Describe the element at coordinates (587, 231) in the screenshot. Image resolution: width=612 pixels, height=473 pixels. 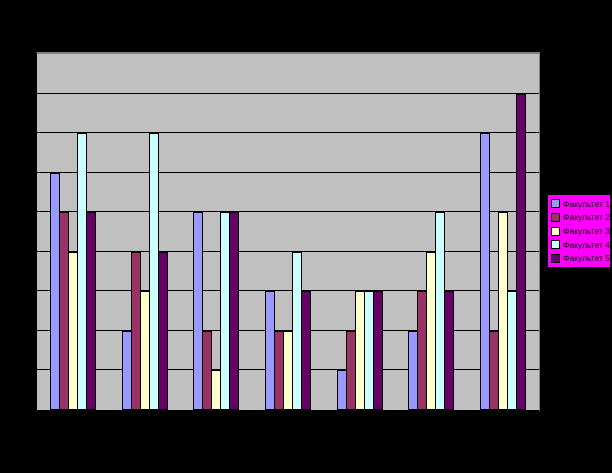
I see `legend-label-3: Факультет 3` at that location.